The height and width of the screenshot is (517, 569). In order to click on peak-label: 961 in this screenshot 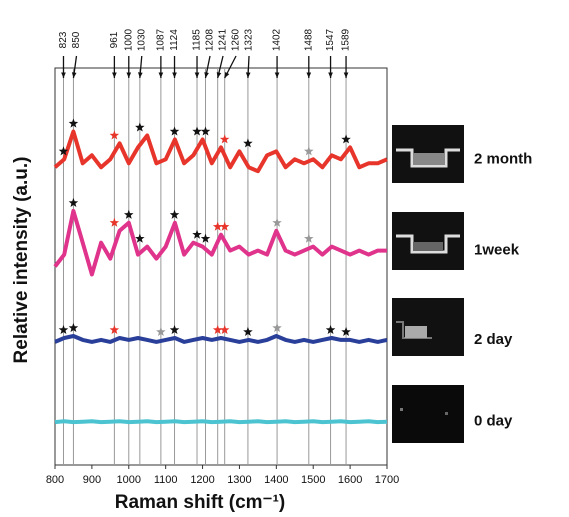, I will do `click(114, 39)`.